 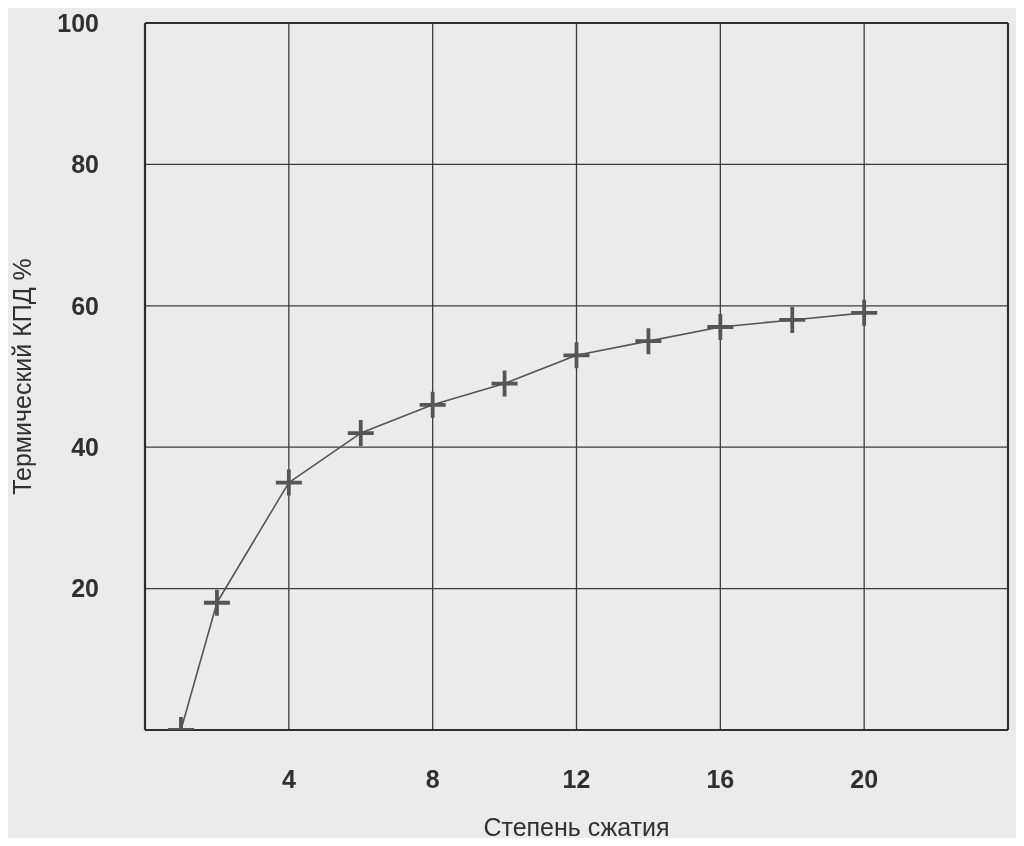 I want to click on y-tick-label: 60, so click(x=85, y=305).